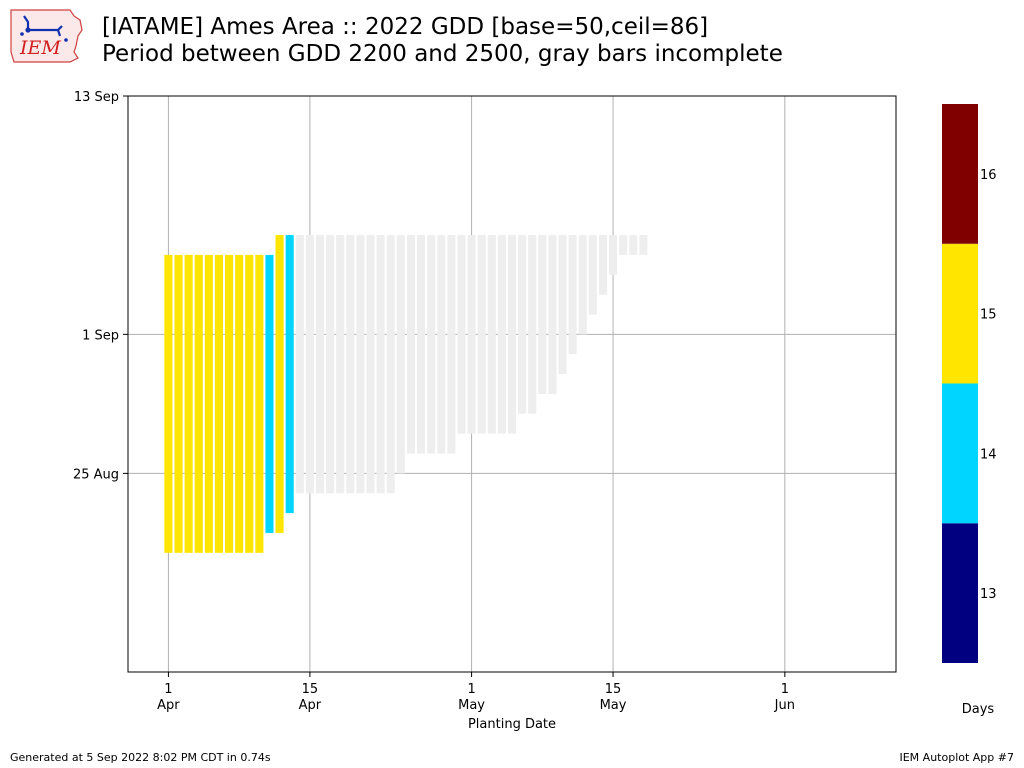 The image size is (1024, 768). Describe the element at coordinates (988, 175) in the screenshot. I see `colorbar-tick-label: 16` at that location.